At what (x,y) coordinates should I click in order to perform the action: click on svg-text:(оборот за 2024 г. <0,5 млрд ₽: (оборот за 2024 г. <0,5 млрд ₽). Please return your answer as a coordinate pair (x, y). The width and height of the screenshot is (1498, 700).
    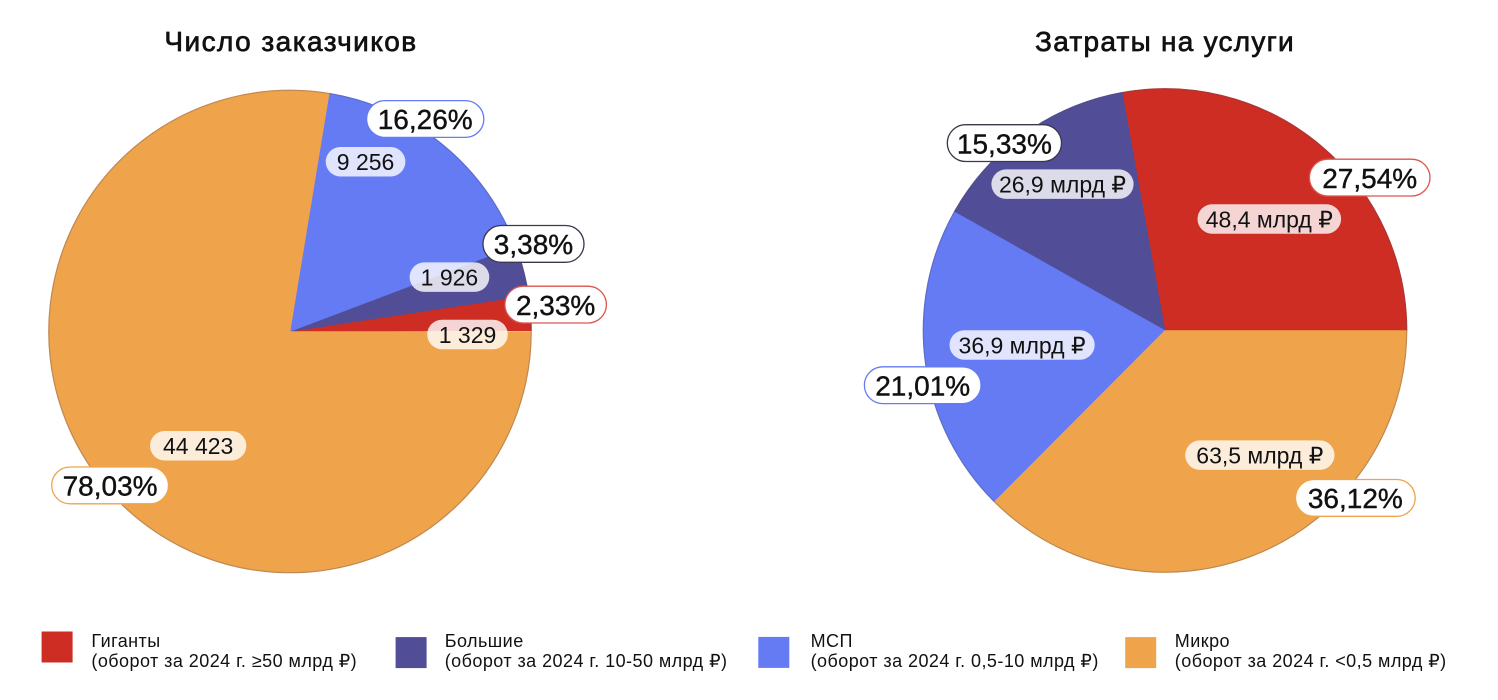
    Looking at the image, I should click on (1311, 661).